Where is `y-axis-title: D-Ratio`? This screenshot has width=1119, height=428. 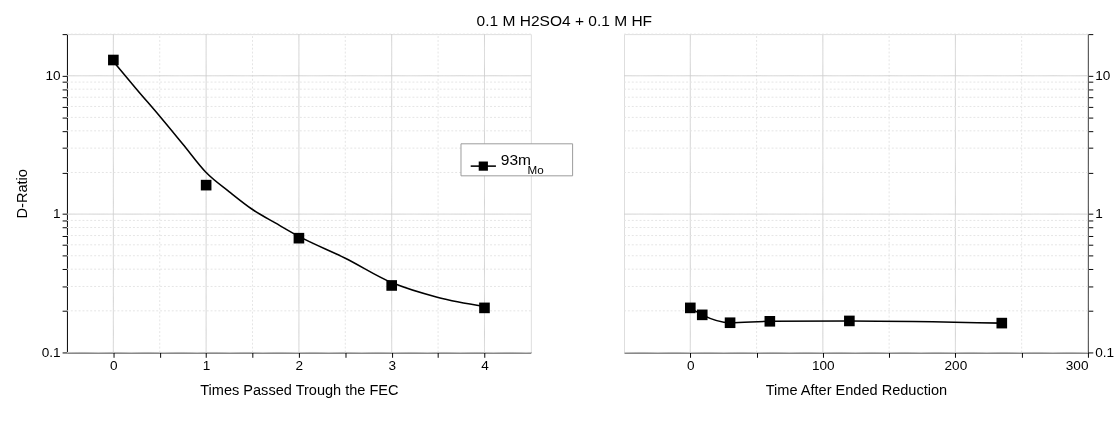 y-axis-title: D-Ratio is located at coordinates (22, 194).